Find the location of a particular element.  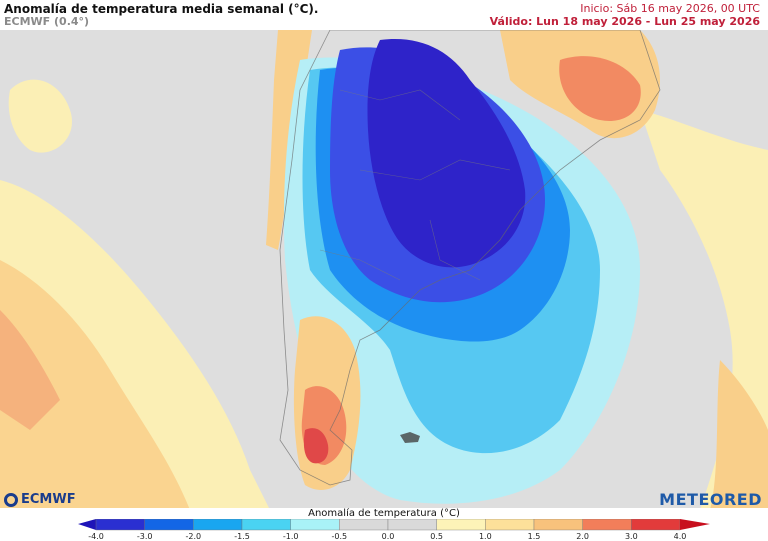

legend-bar is located at coordinates (394, 525).